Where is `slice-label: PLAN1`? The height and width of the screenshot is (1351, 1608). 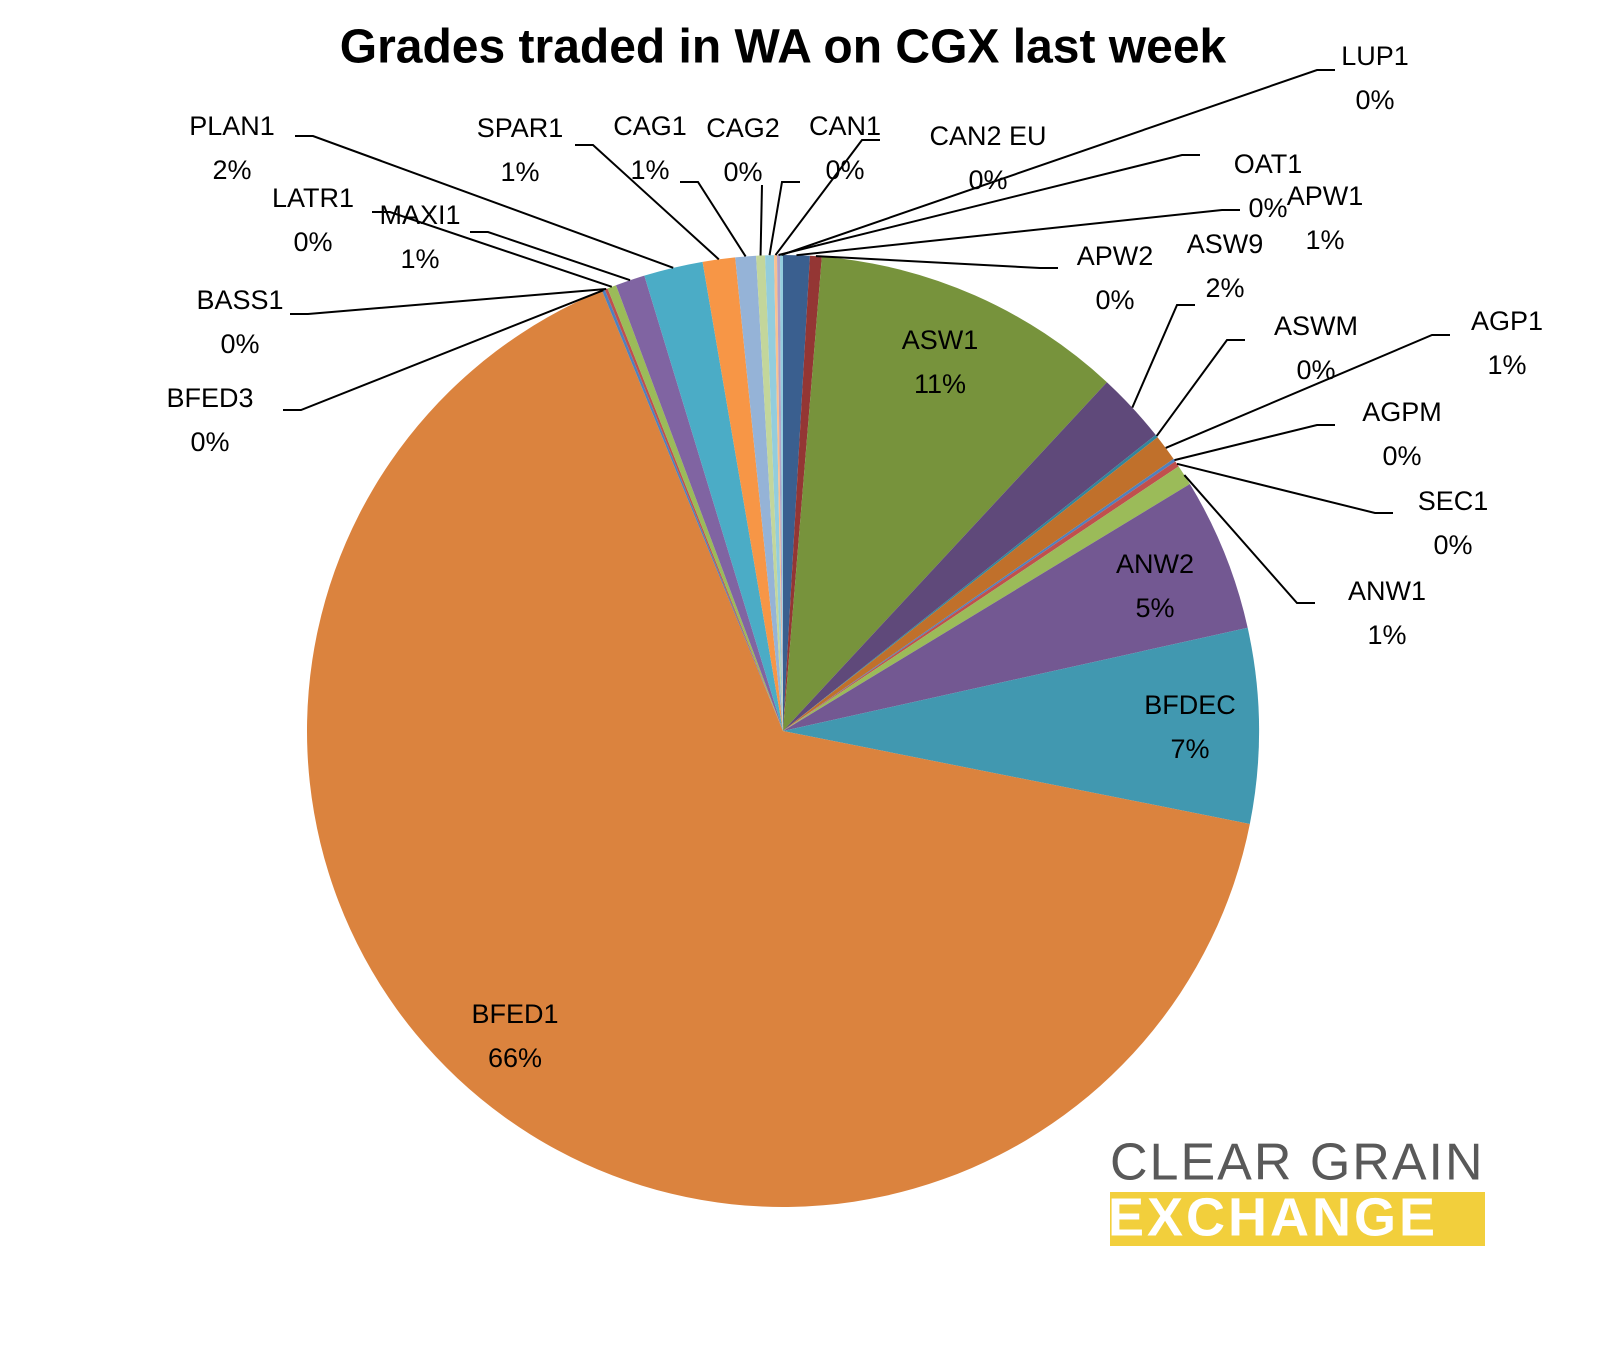 slice-label: PLAN1 is located at coordinates (232, 126).